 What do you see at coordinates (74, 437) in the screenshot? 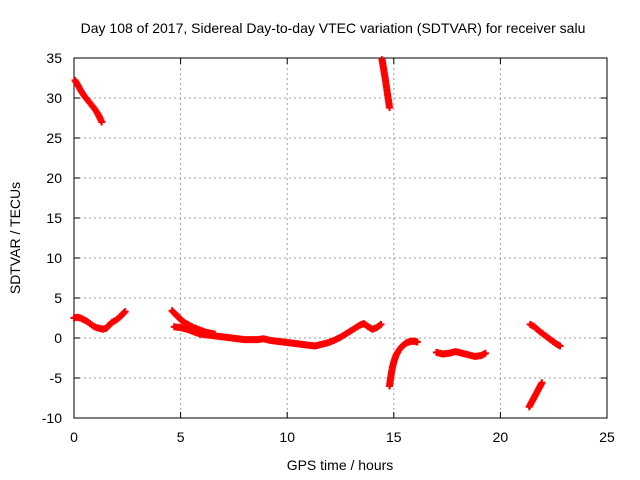
I see `x-tick-label: 0` at bounding box center [74, 437].